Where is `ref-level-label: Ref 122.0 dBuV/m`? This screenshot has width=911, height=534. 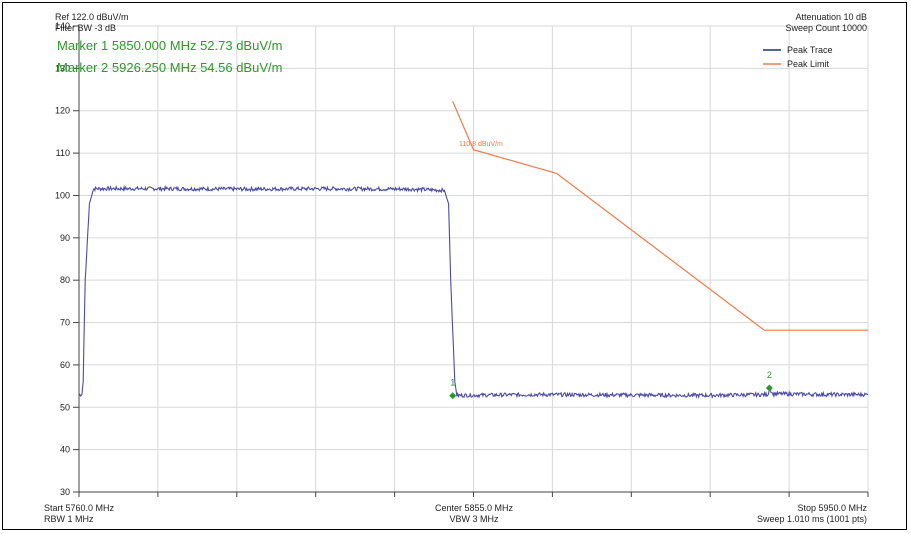
ref-level-label: Ref 122.0 dBuV/m is located at coordinates (92, 17).